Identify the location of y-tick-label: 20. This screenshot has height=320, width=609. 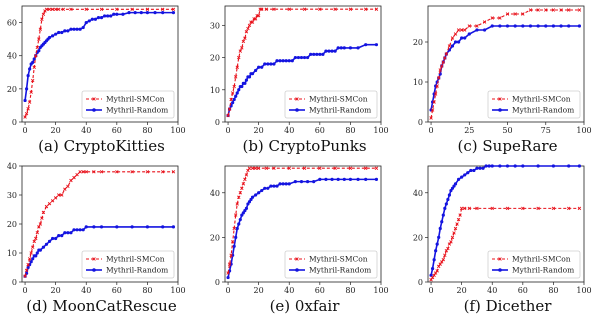
(418, 42).